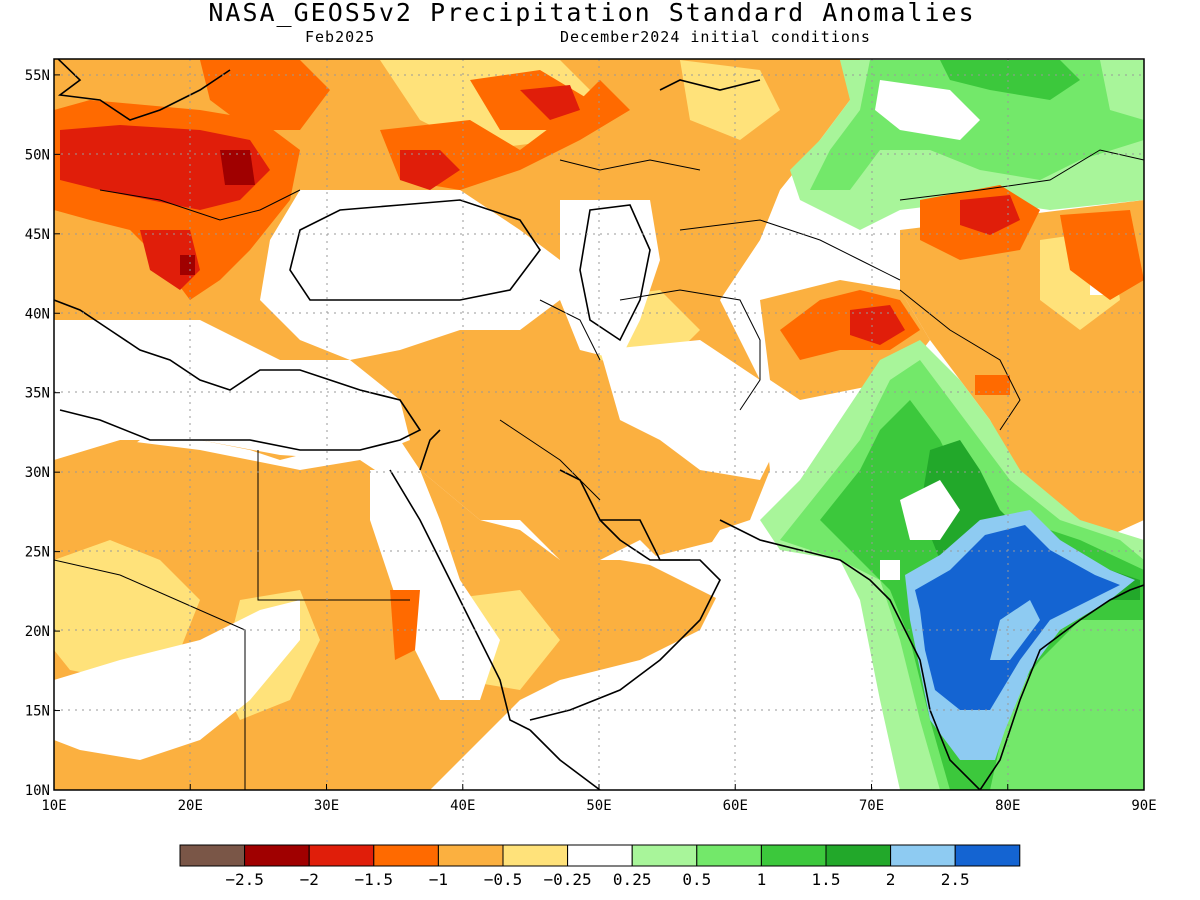 This screenshot has height=900, width=1200. What do you see at coordinates (955, 879) in the screenshot?
I see `colorbar-label: 2.5` at bounding box center [955, 879].